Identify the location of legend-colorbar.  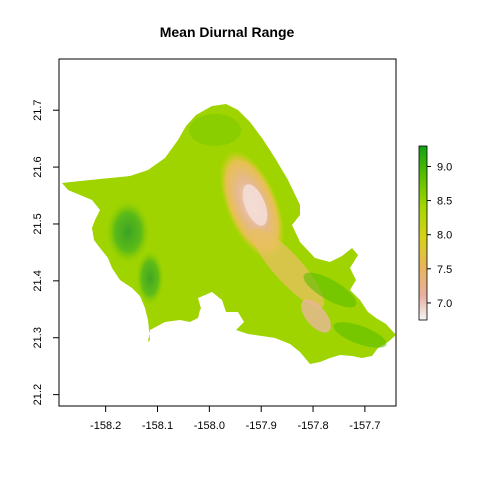
(423, 233).